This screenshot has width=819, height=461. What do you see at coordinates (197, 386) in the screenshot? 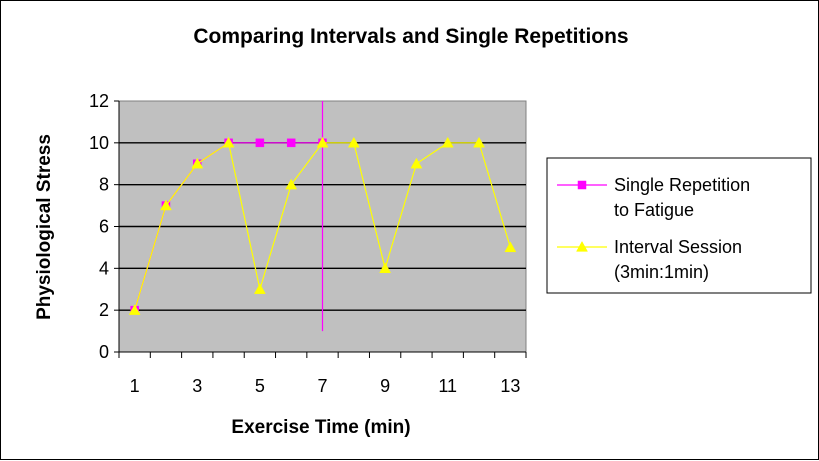
I see `x-tick-label: 3` at bounding box center [197, 386].